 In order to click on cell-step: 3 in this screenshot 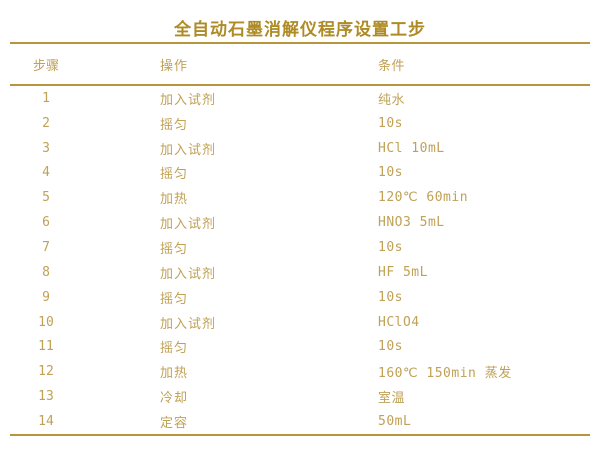, I will do `click(46, 148)`.